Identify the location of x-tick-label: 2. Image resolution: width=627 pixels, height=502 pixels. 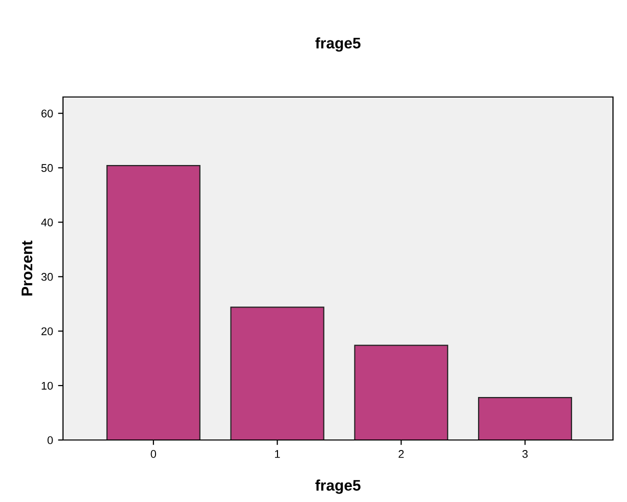
(401, 454).